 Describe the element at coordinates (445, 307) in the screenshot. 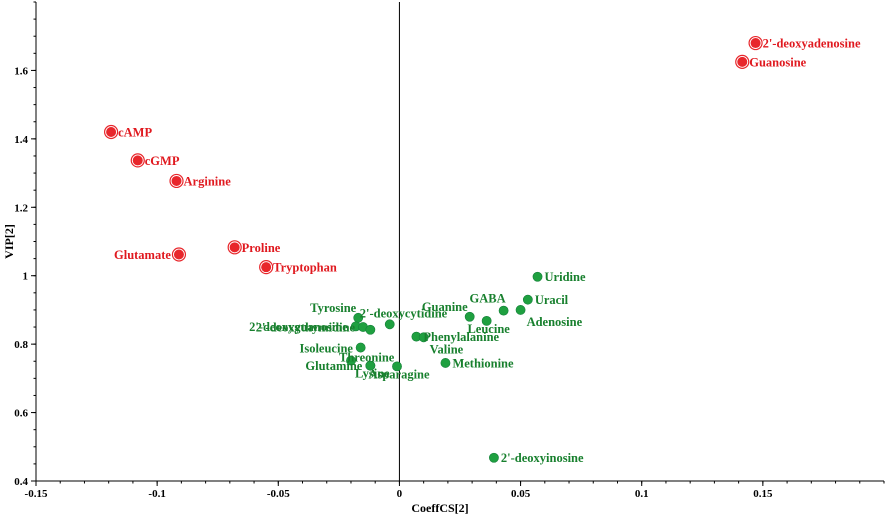

I see `data-label: Guanine` at that location.